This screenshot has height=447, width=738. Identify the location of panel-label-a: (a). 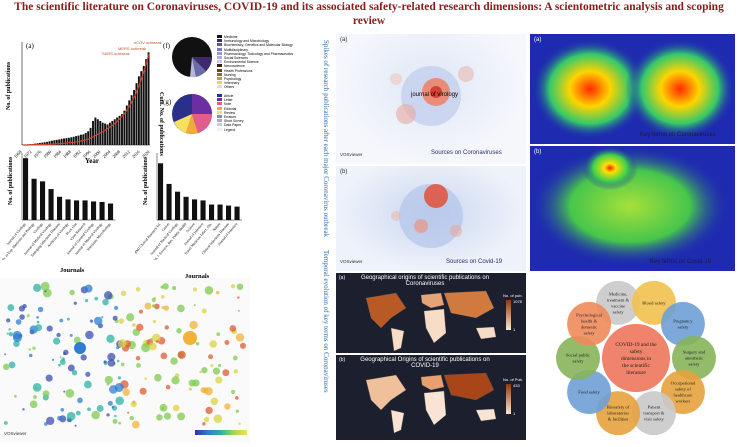
(343, 40).